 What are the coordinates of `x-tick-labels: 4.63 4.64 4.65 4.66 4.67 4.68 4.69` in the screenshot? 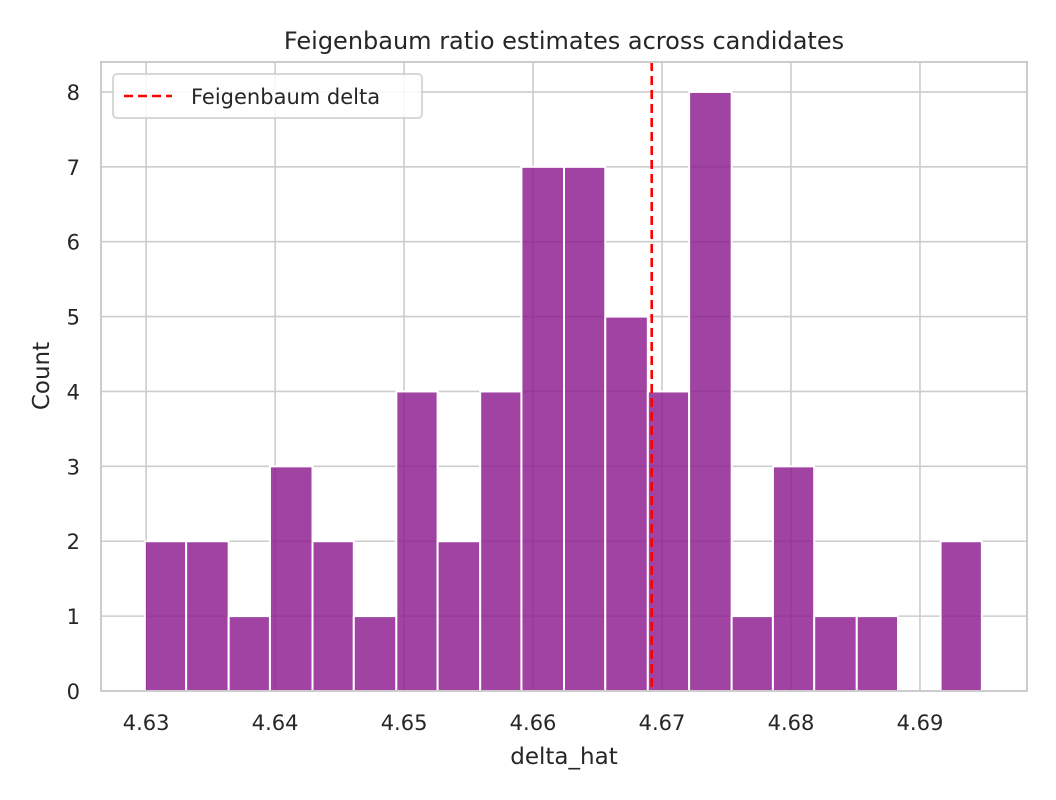 It's located at (533, 723).